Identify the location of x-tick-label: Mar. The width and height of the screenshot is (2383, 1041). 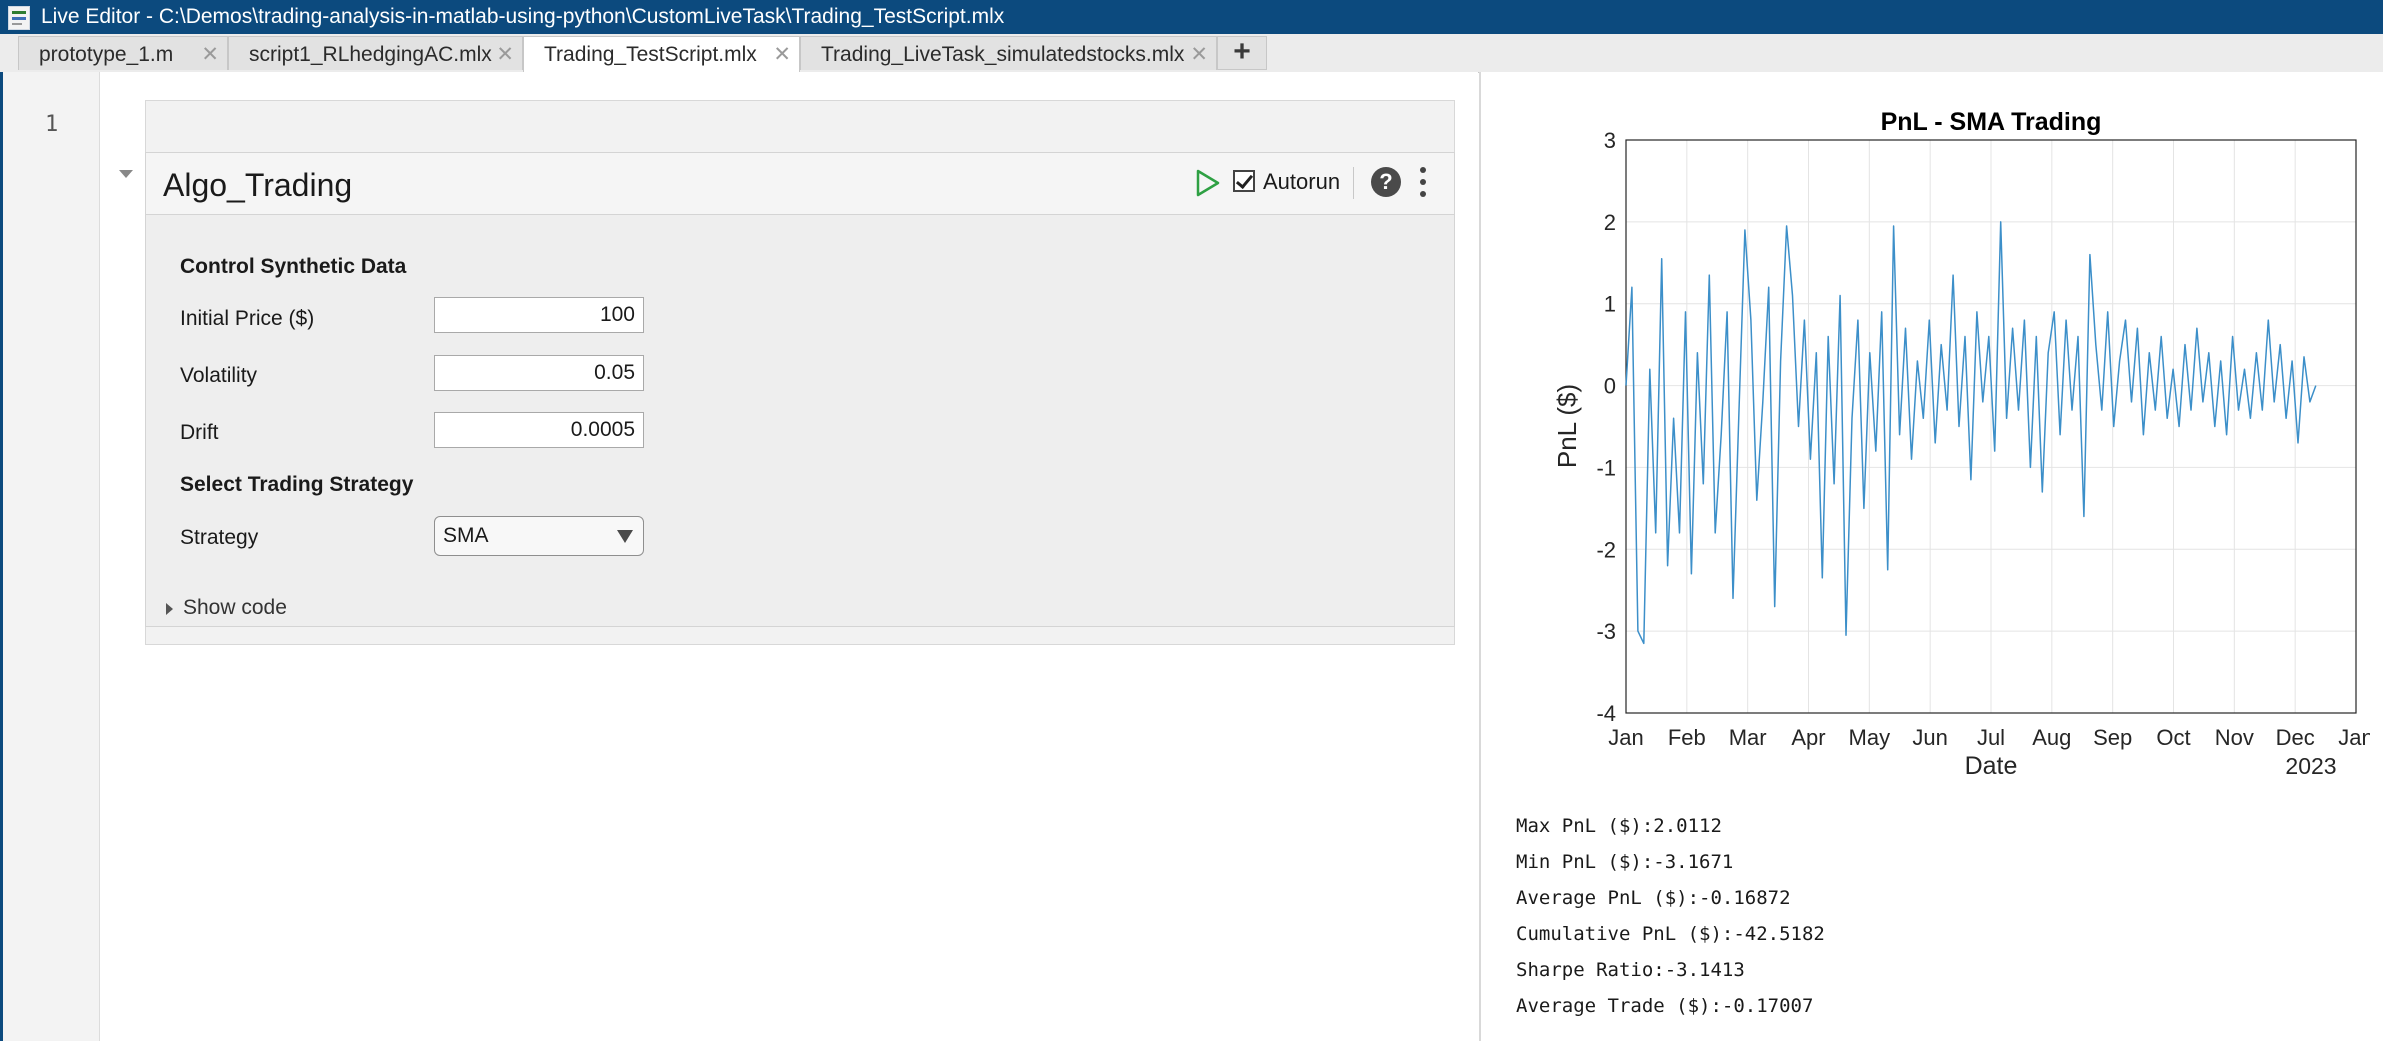
(1748, 737).